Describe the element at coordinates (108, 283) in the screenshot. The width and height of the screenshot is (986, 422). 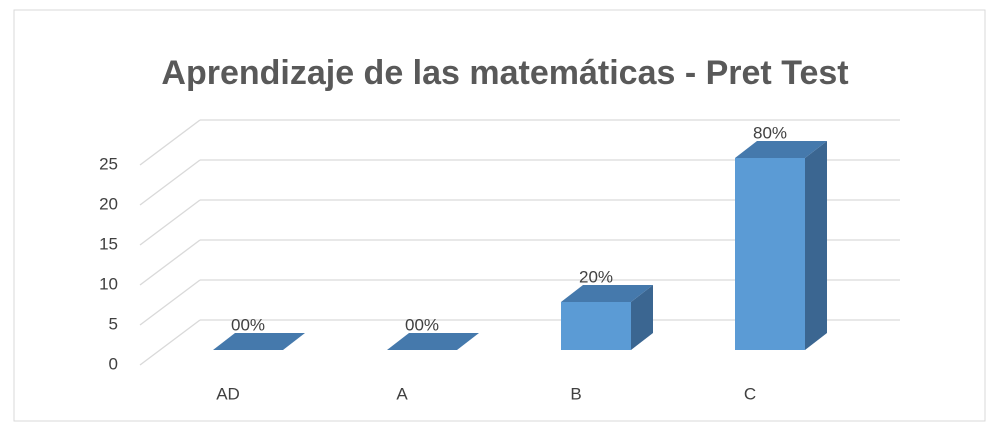
I see `y-tick-label: 10` at that location.